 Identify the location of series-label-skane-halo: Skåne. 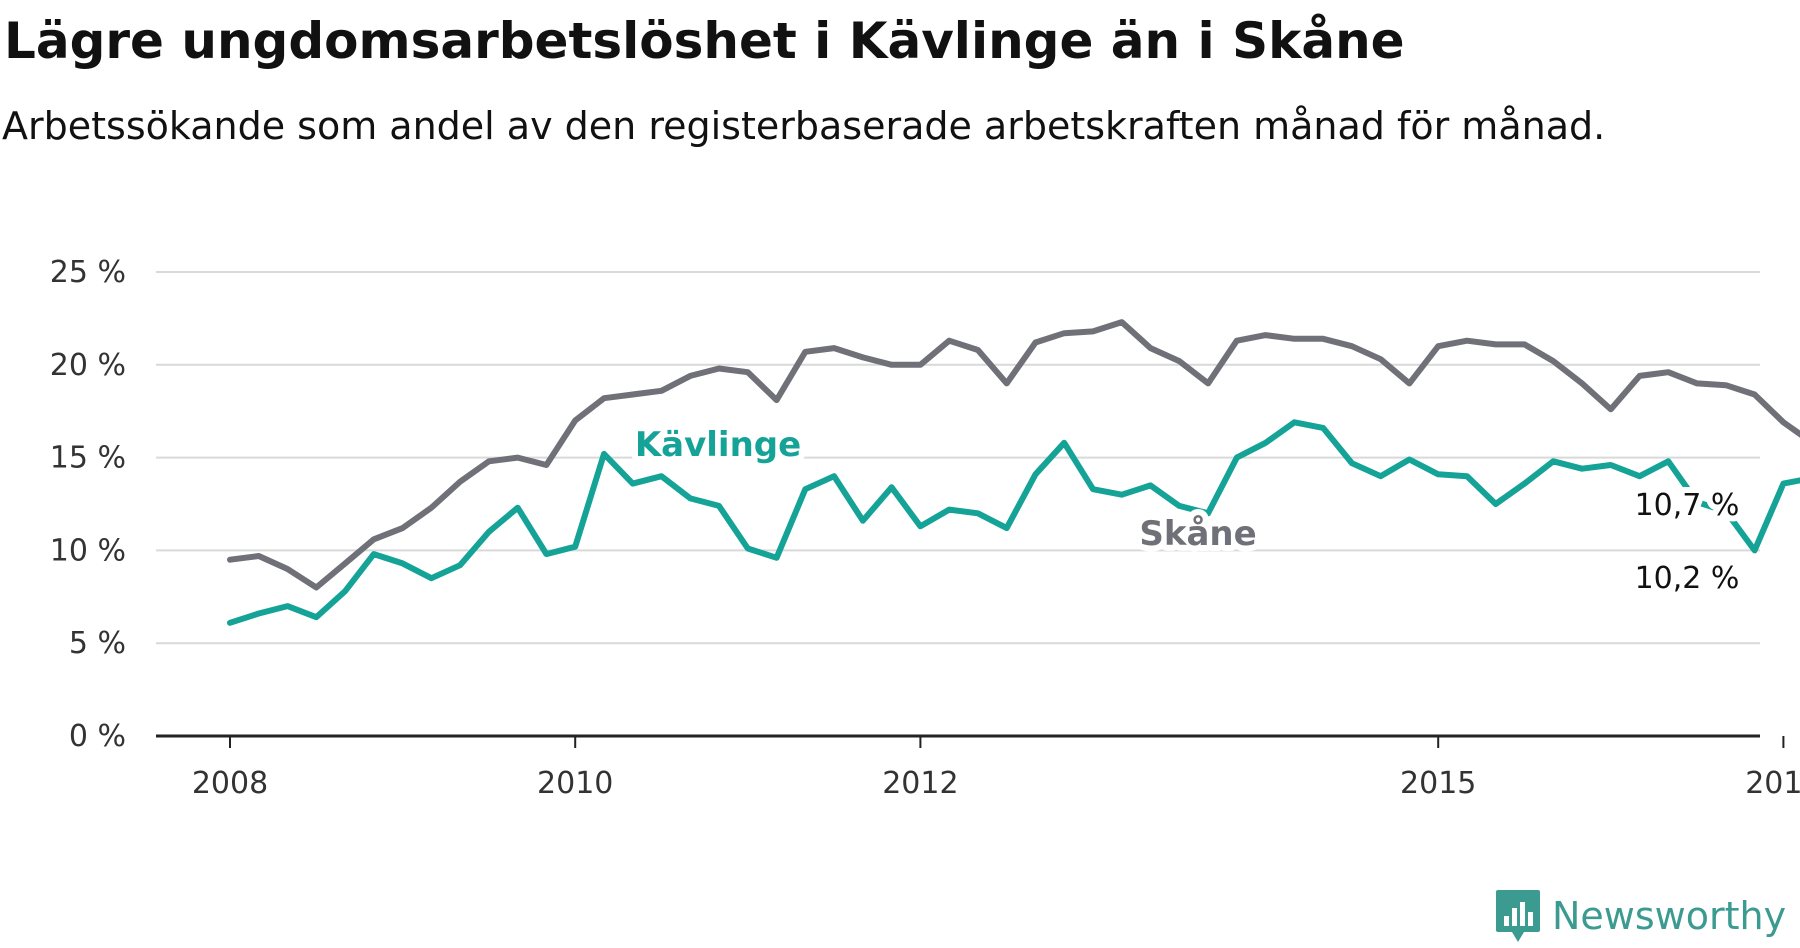
(1197, 534).